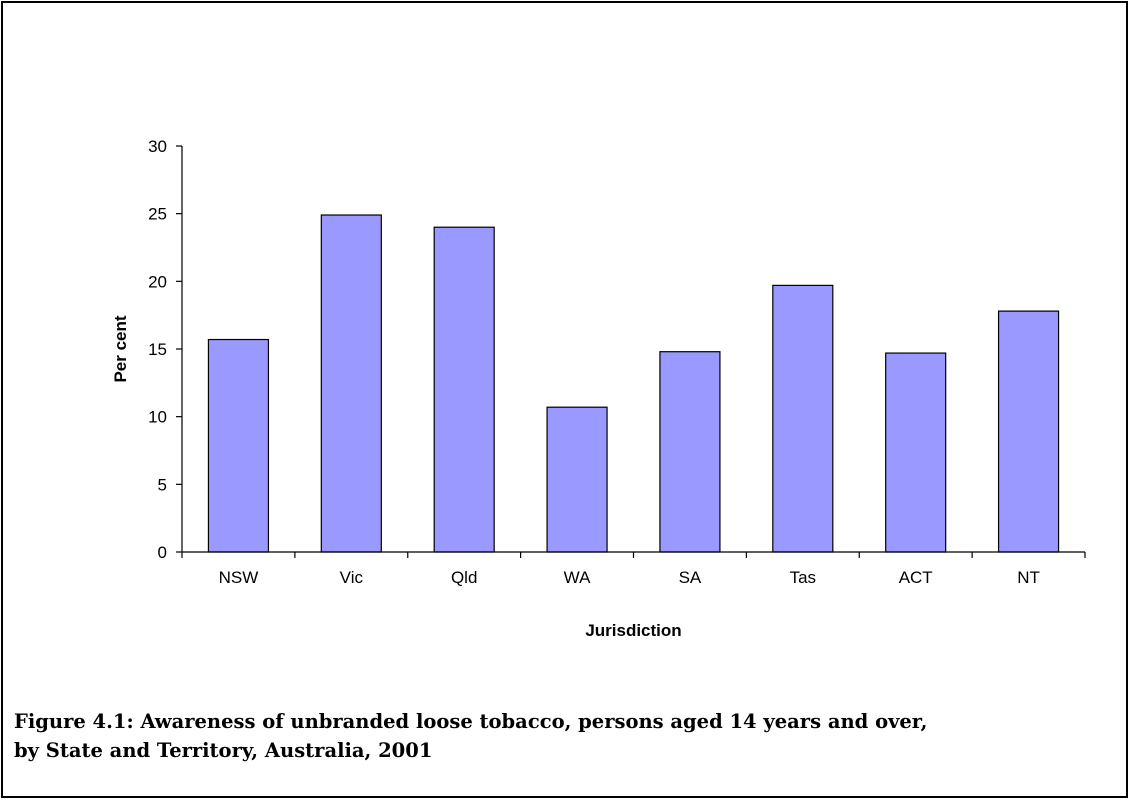  What do you see at coordinates (238, 445) in the screenshot?
I see `bar-nsw` at bounding box center [238, 445].